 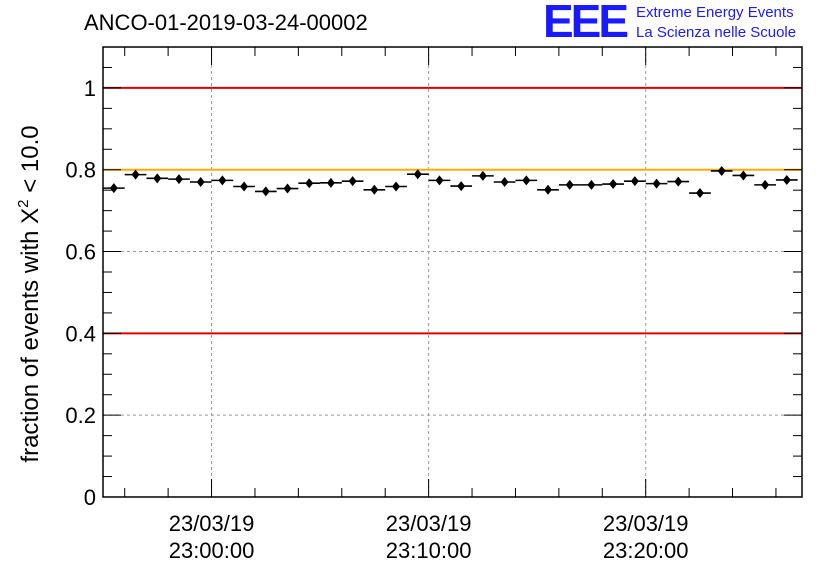 I want to click on y-axis-title: fraction of events with X2 < 10.0, so click(x=29, y=293).